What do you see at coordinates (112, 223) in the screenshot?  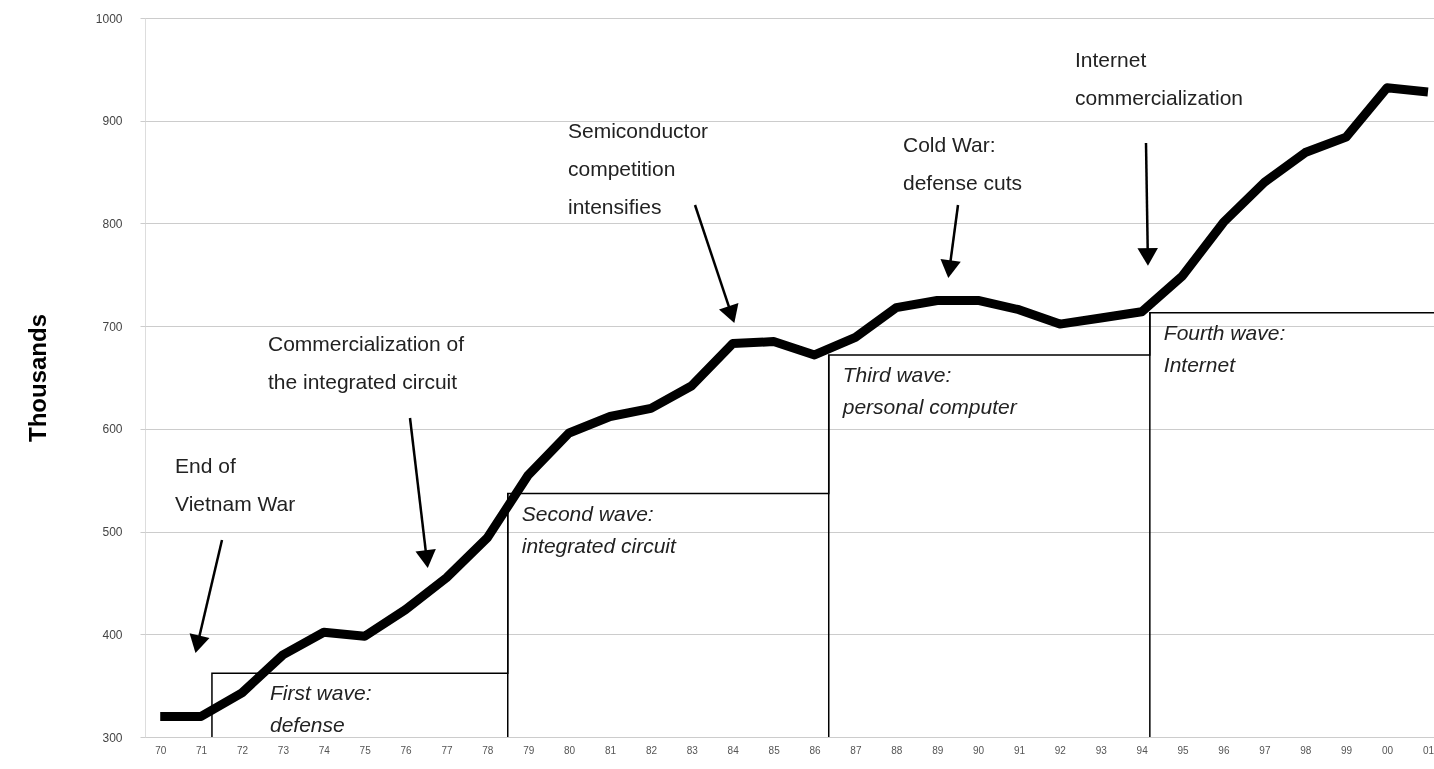 I see `y-tick-label: 800` at bounding box center [112, 223].